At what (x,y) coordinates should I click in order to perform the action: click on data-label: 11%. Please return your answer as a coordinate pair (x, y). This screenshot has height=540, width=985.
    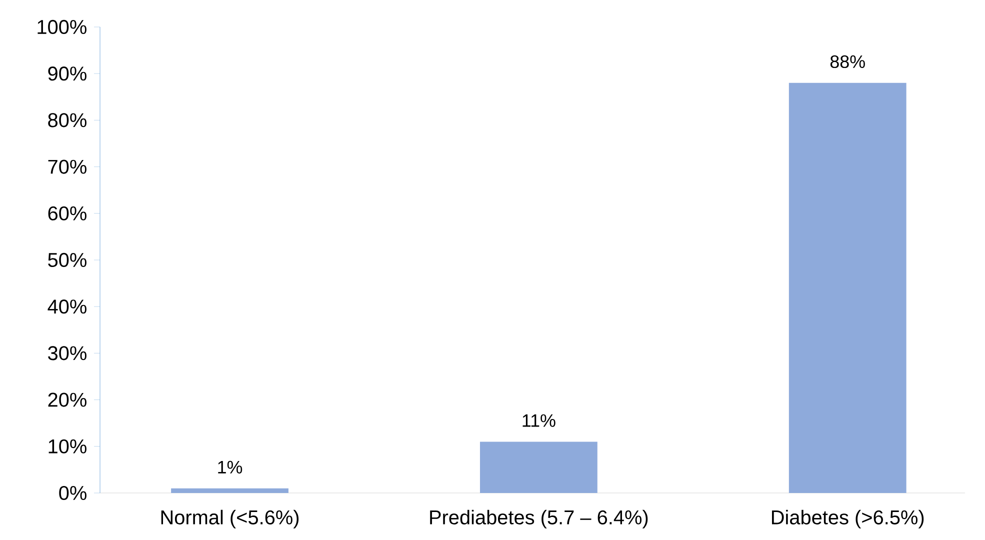
    Looking at the image, I should click on (539, 420).